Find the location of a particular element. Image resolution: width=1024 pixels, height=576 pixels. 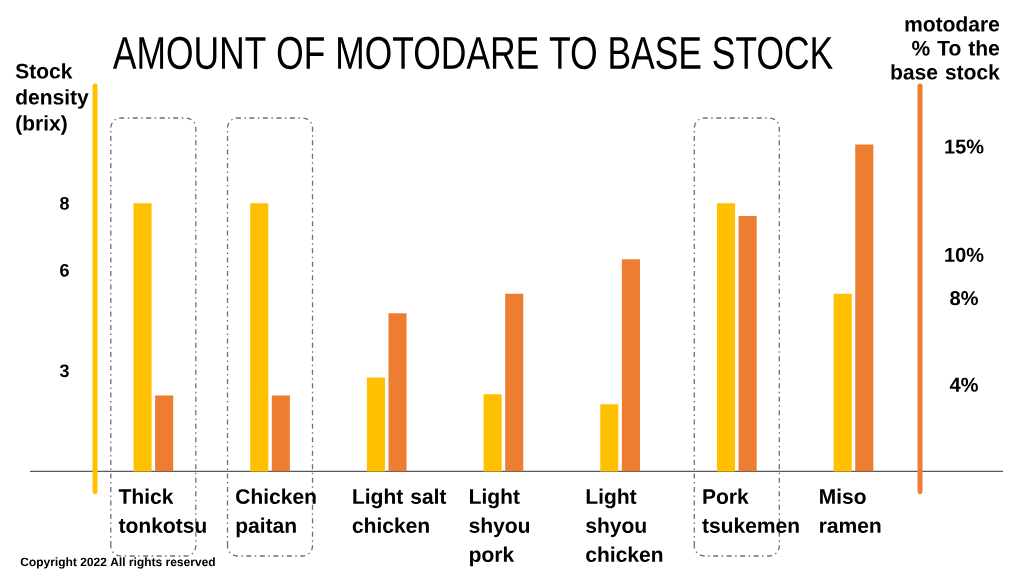

y2-tick-label: 10% is located at coordinates (964, 254).